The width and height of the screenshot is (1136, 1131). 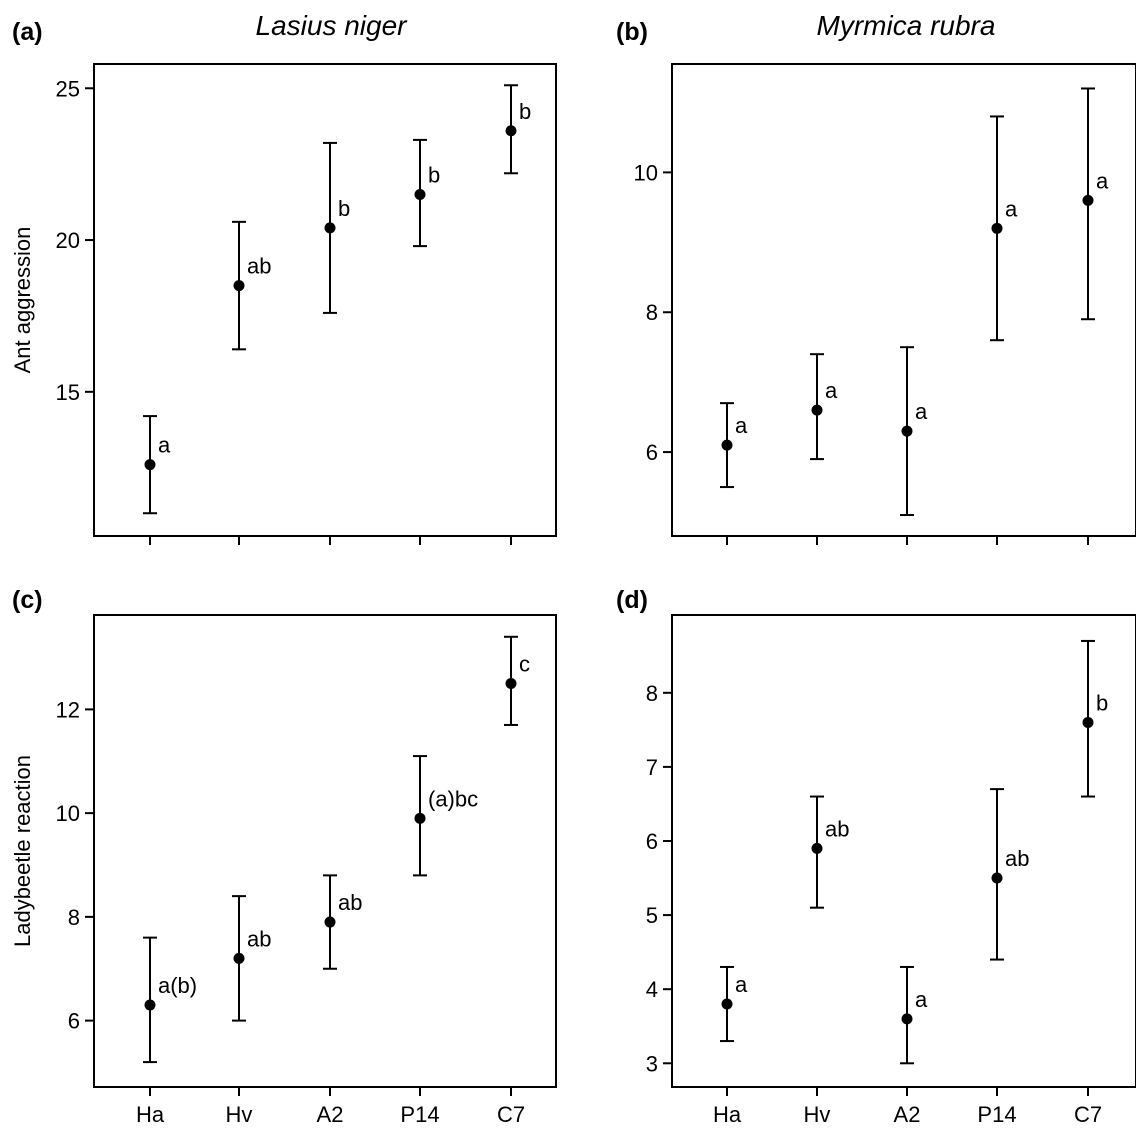 What do you see at coordinates (68, 240) in the screenshot?
I see `y-tick-label: 20` at bounding box center [68, 240].